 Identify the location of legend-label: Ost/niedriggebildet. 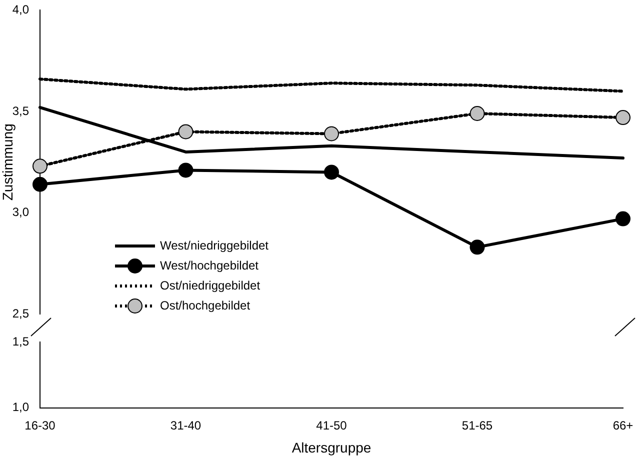
(210, 285).